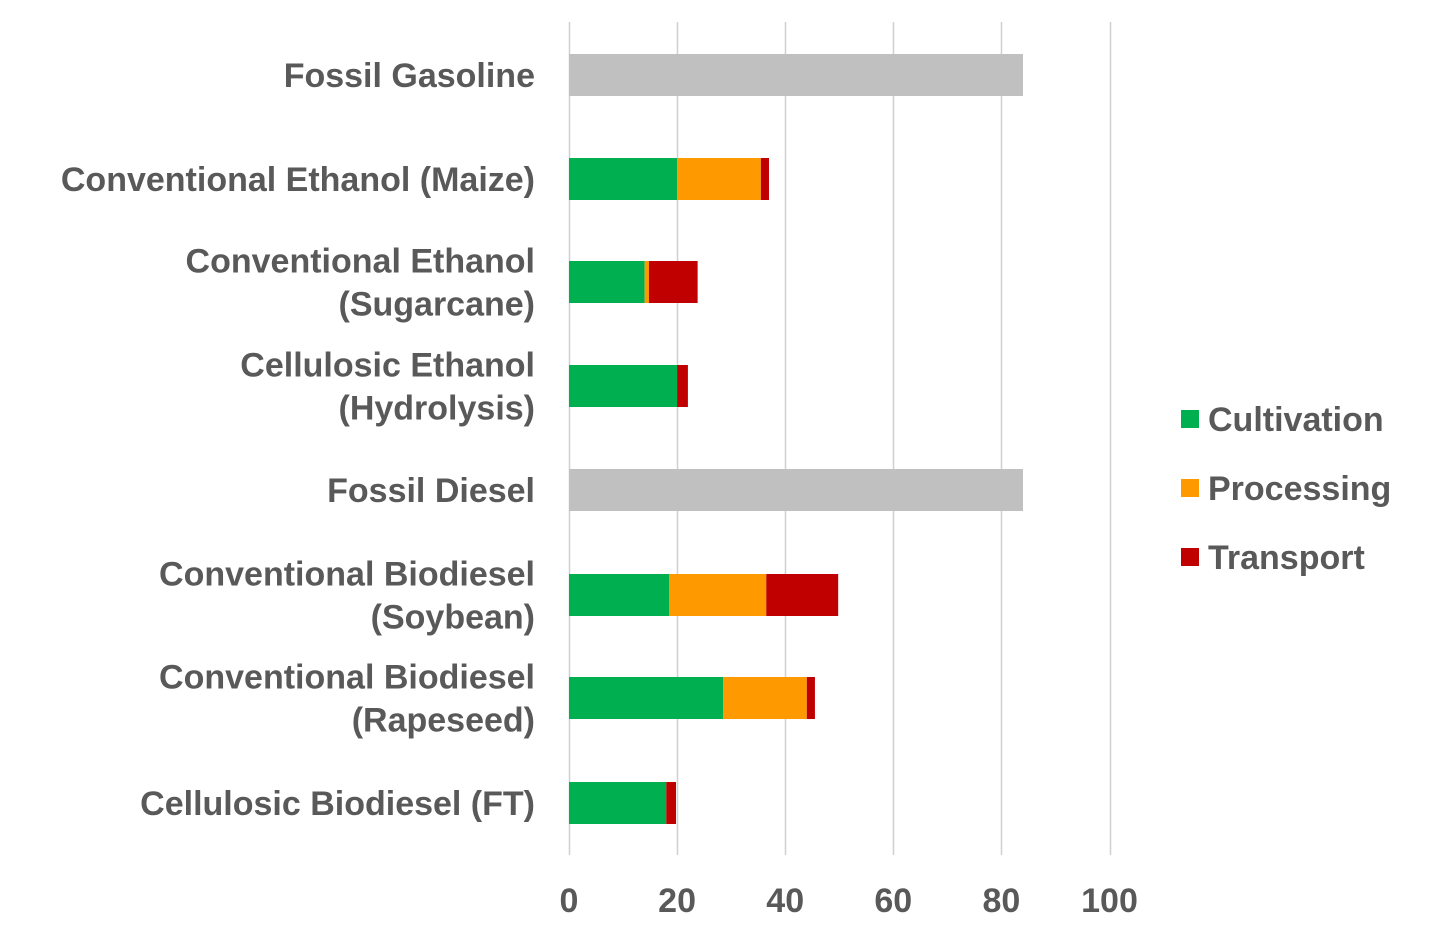 Image resolution: width=1429 pixels, height=933 pixels. I want to click on category-label-5-line-1: (Soybean), so click(453, 618).